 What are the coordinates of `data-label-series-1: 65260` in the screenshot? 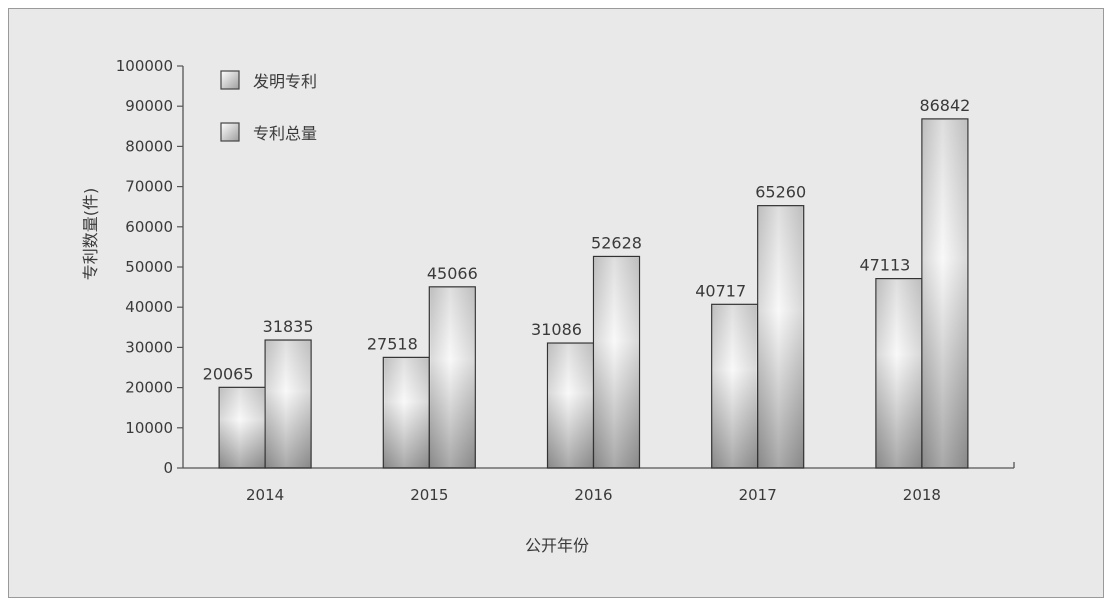 It's located at (780, 192).